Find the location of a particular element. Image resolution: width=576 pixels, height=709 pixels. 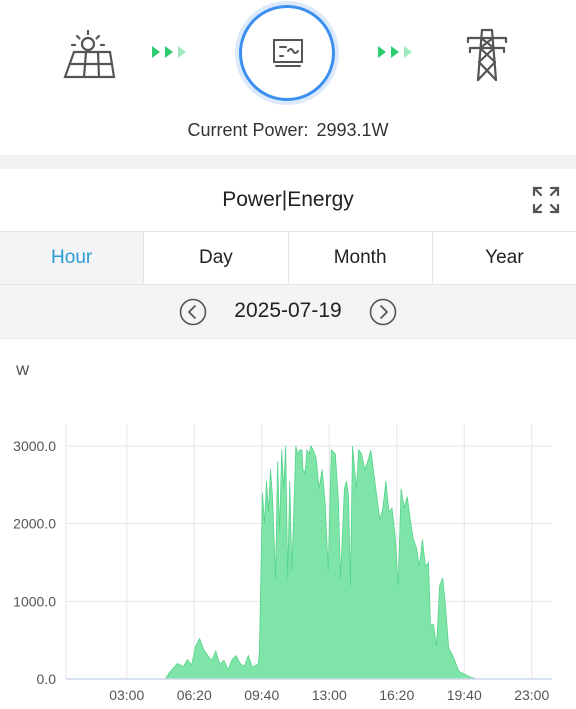

current-power-label: Current Power: is located at coordinates (248, 130).